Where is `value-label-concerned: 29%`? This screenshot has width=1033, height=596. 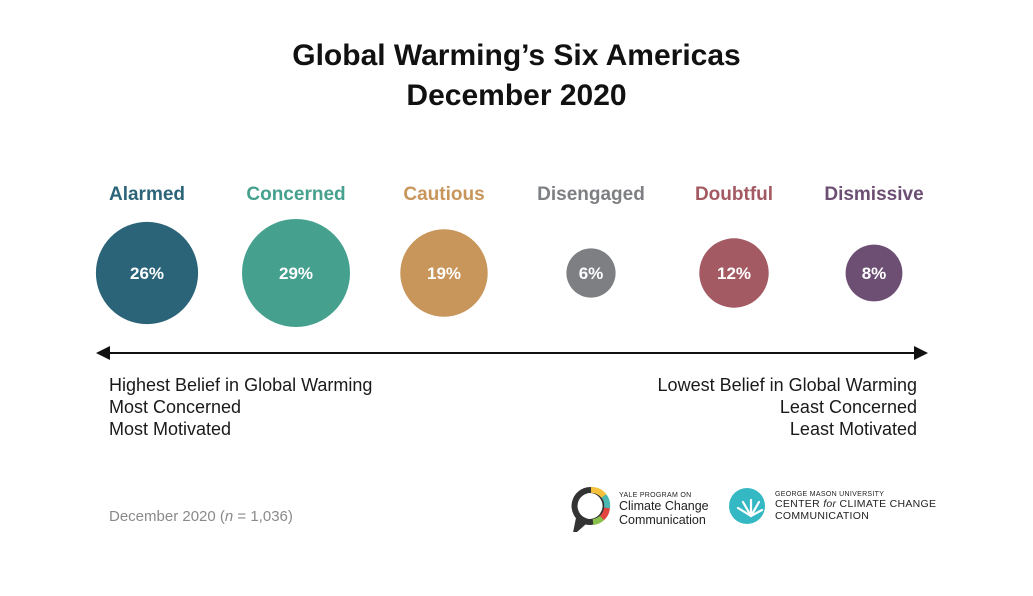 value-label-concerned: 29% is located at coordinates (296, 273).